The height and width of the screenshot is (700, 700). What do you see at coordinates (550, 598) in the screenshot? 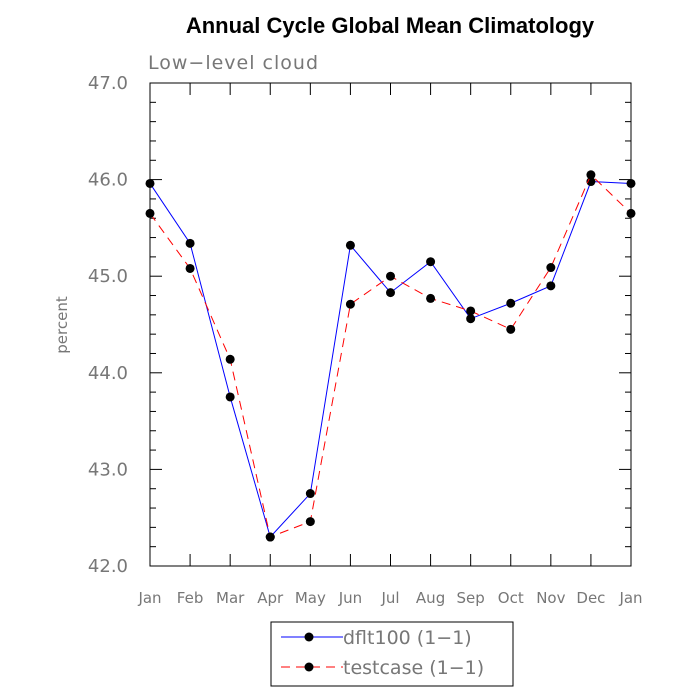
I see `x-tick-label: Nov` at bounding box center [550, 598].